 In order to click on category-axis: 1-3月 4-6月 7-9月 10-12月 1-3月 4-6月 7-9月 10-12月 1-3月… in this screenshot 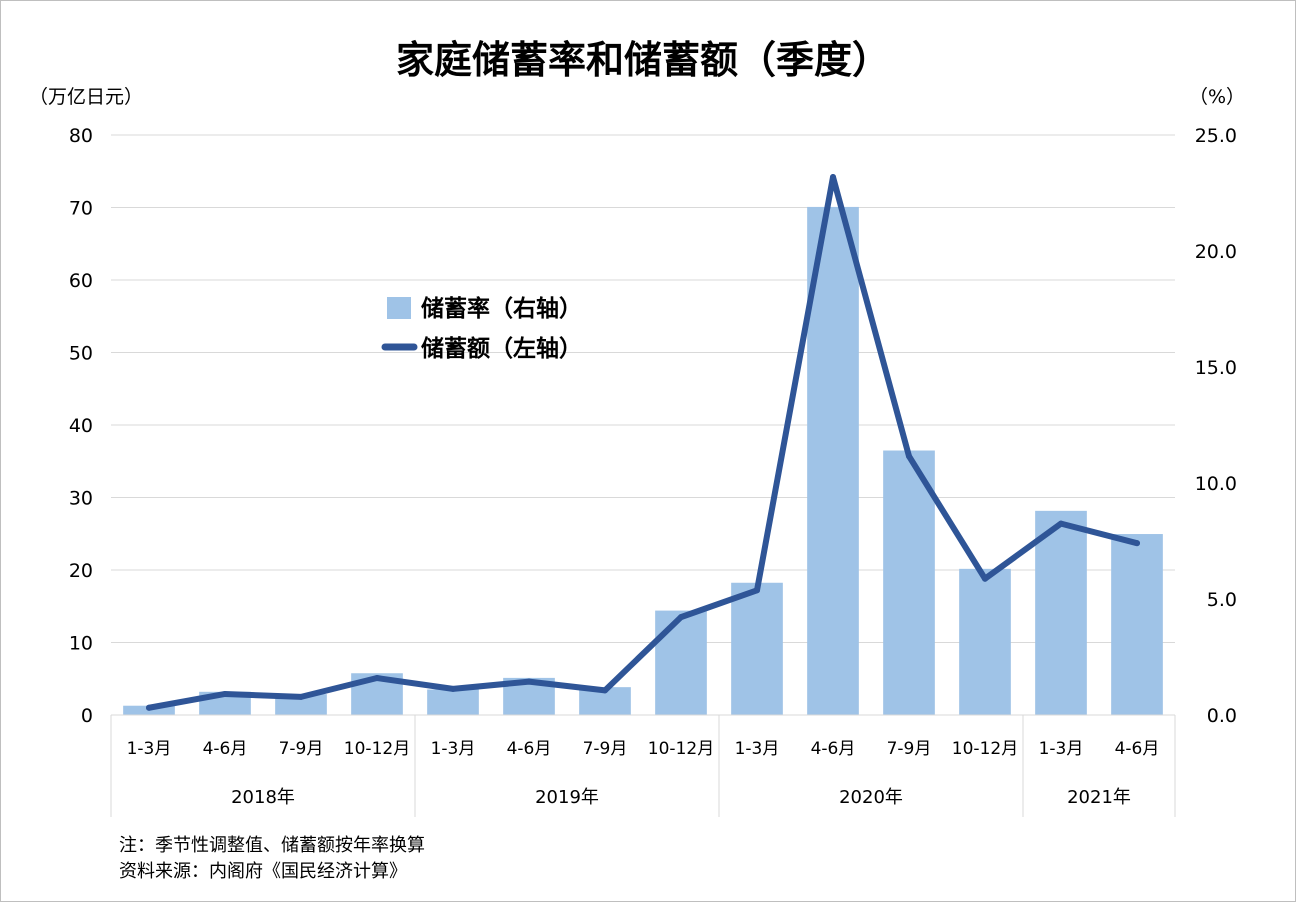, I will do `click(643, 765)`.